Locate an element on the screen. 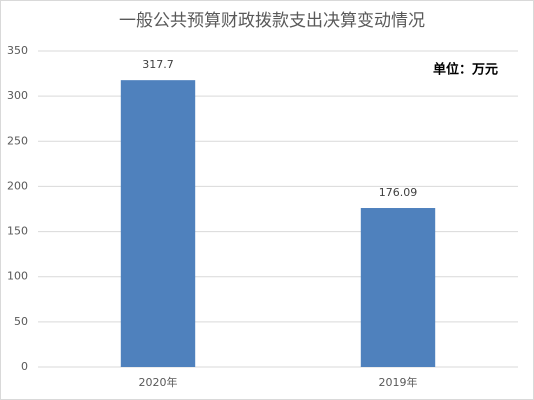  unit-annotation: 单位：万元 is located at coordinates (465, 70).